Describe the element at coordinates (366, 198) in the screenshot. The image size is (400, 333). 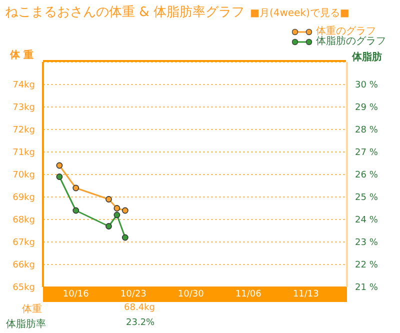
I see `y2-tick-label: 25 %` at that location.